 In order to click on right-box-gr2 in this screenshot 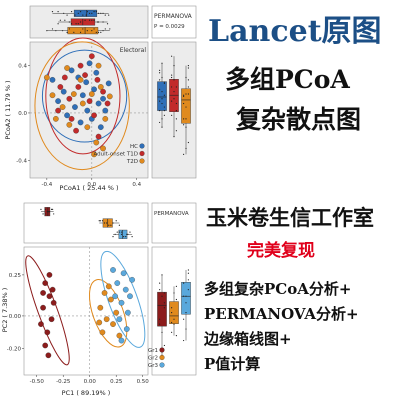, I will do `click(174, 312)`.